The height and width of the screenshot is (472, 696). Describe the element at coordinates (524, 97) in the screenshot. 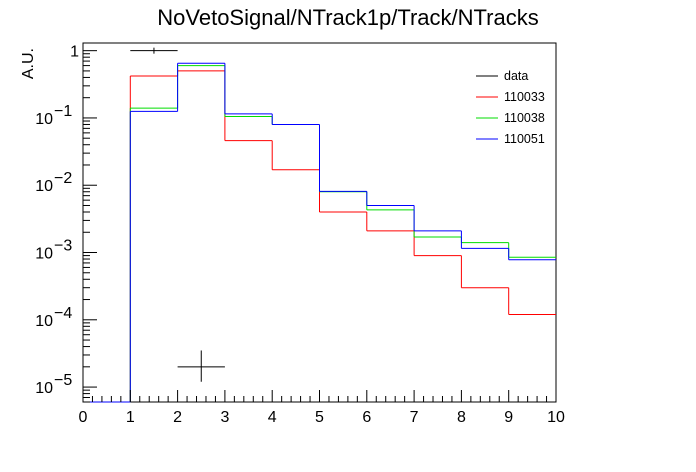

I see `legend-label-110033: 110033` at that location.